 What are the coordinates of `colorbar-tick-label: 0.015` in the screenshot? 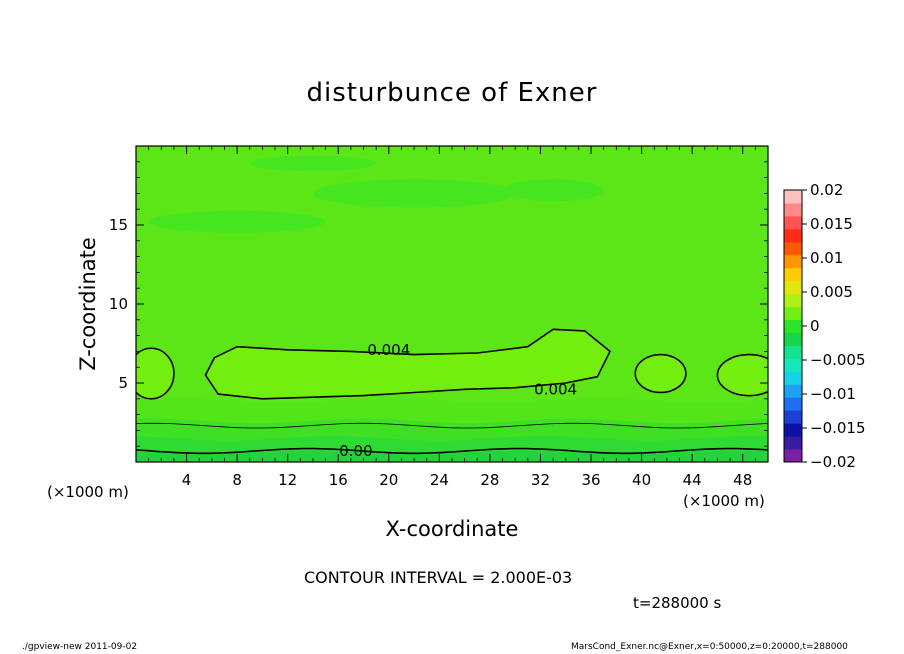 It's located at (831, 224).